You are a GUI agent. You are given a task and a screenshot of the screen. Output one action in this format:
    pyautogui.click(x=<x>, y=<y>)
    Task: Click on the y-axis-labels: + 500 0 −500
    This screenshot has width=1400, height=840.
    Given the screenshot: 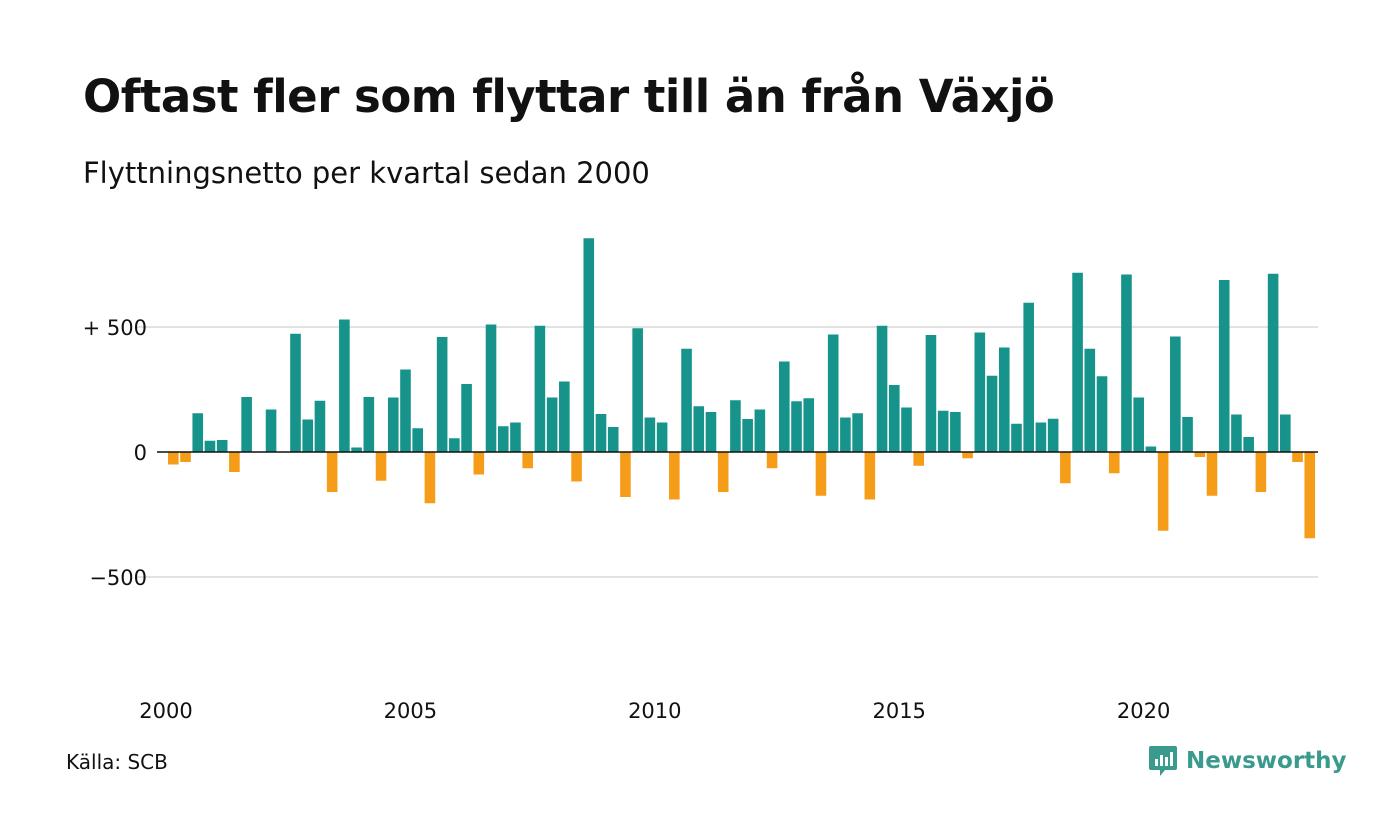 What is the action you would take?
    pyautogui.click(x=115, y=453)
    